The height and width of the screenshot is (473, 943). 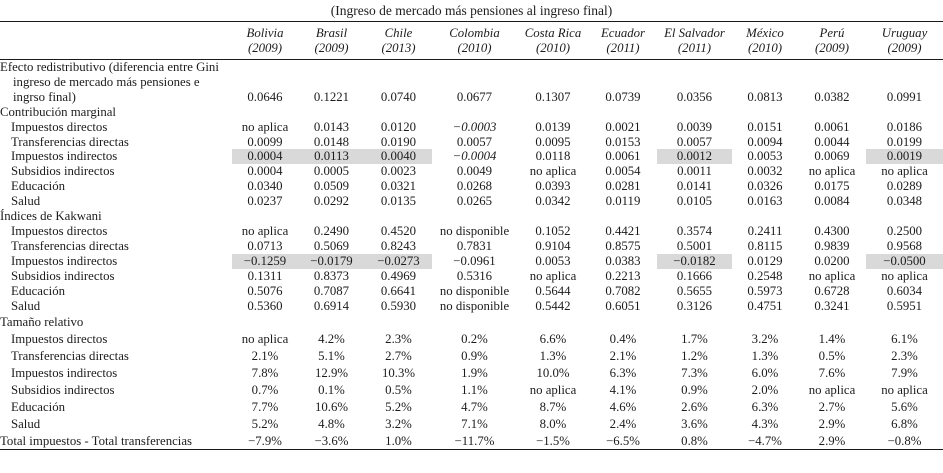 I want to click on value-cell: 0.0135, so click(x=398, y=201).